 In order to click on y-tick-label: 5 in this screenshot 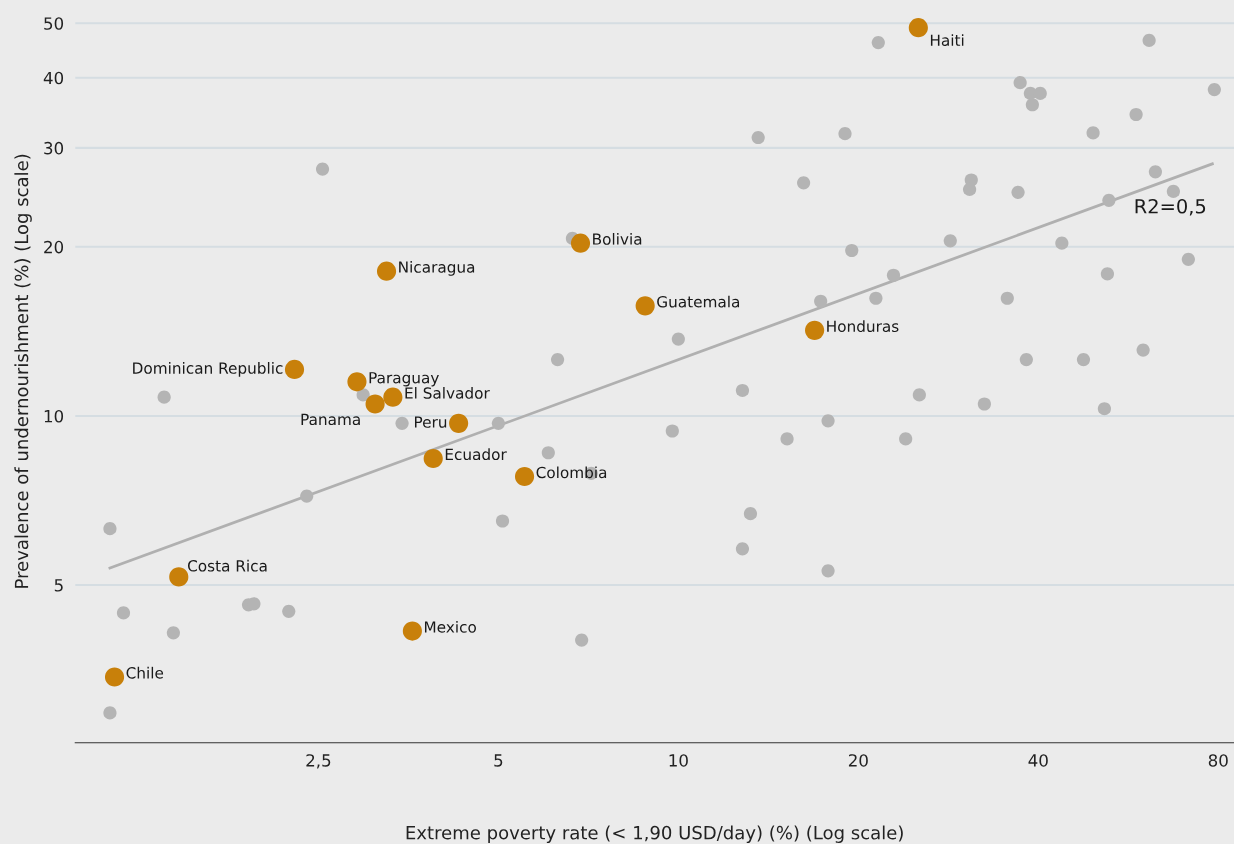, I will do `click(58, 585)`.